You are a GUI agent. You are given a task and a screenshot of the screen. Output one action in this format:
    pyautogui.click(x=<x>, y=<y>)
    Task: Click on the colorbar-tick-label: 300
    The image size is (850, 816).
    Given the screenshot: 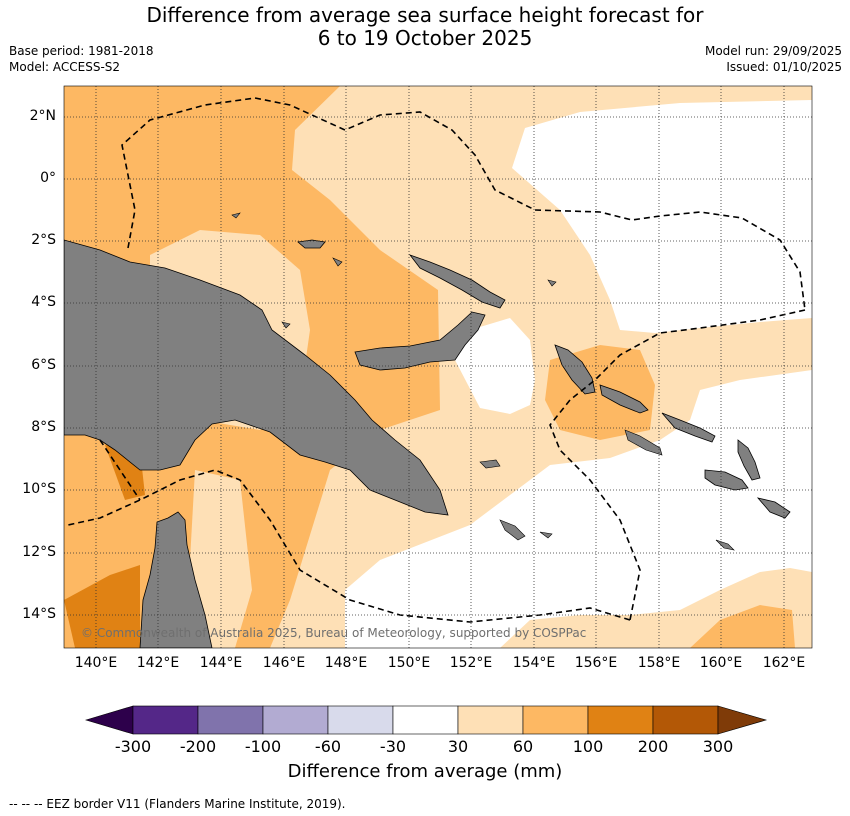 What is the action you would take?
    pyautogui.click(x=718, y=746)
    